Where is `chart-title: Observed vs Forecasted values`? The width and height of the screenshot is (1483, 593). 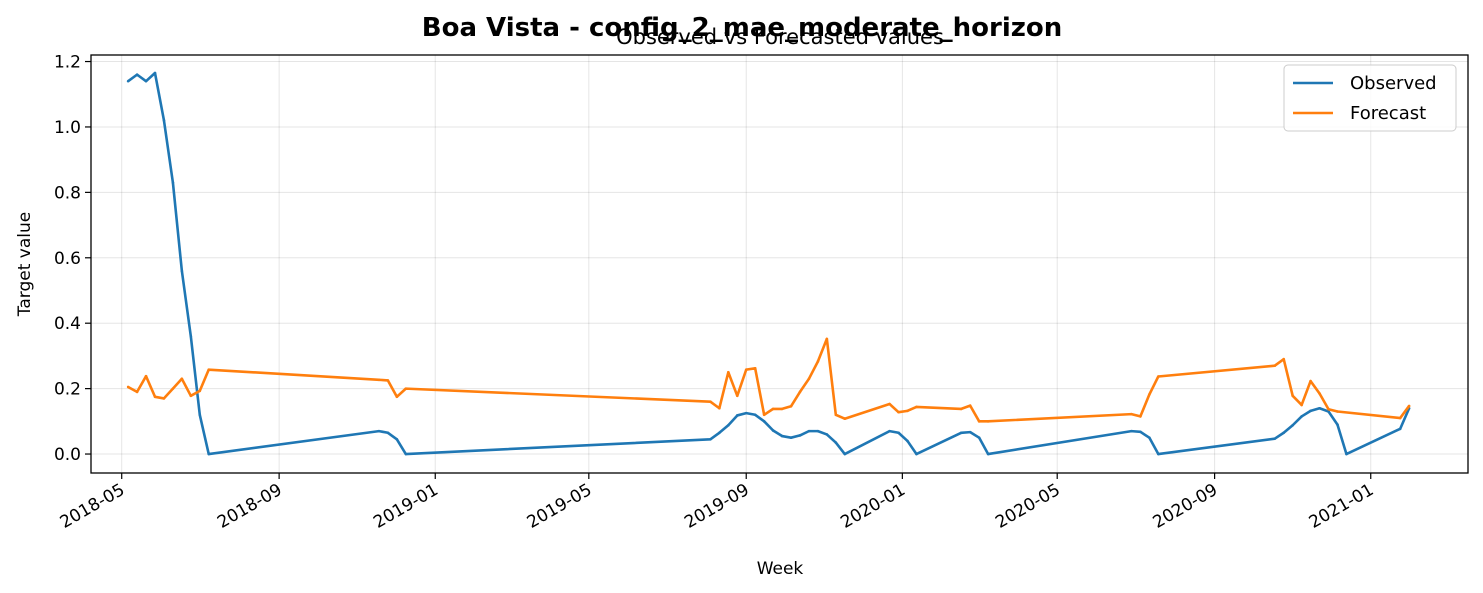 chart-title: Observed vs Forecasted values is located at coordinates (780, 37).